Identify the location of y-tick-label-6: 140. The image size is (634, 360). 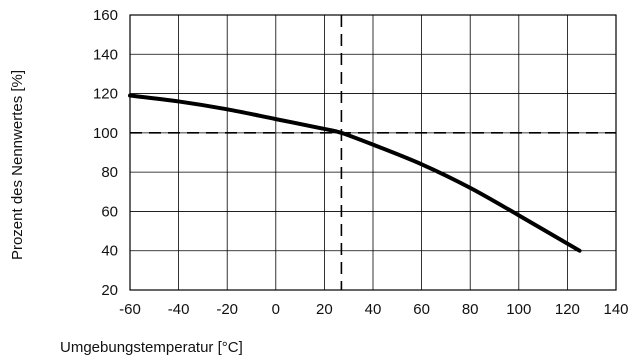
(105, 54).